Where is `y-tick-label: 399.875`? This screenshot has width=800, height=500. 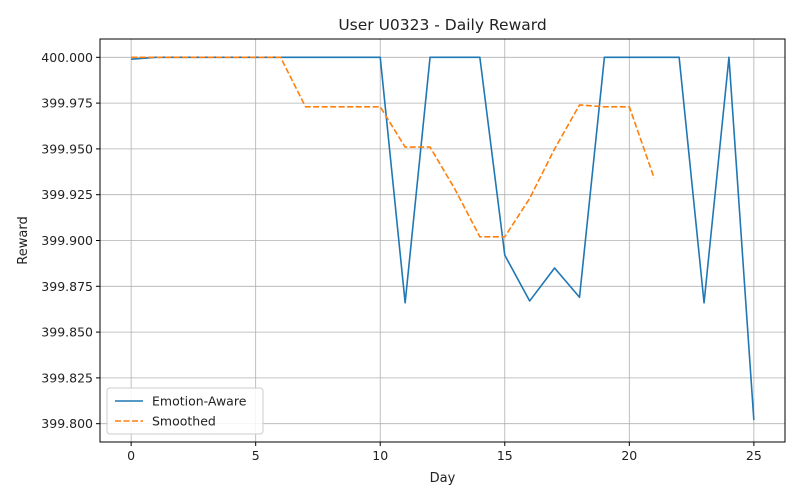
y-tick-label: 399.875 is located at coordinates (67, 286).